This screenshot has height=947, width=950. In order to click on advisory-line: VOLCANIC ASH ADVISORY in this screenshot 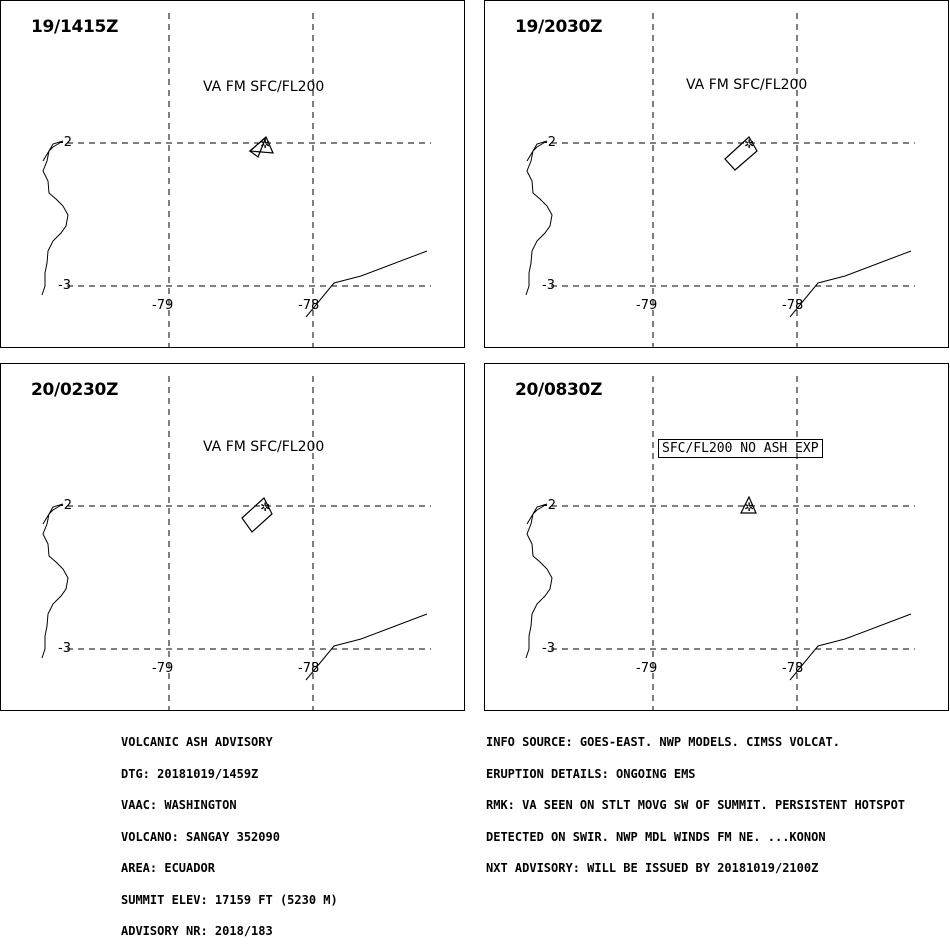, I will do `click(197, 742)`.